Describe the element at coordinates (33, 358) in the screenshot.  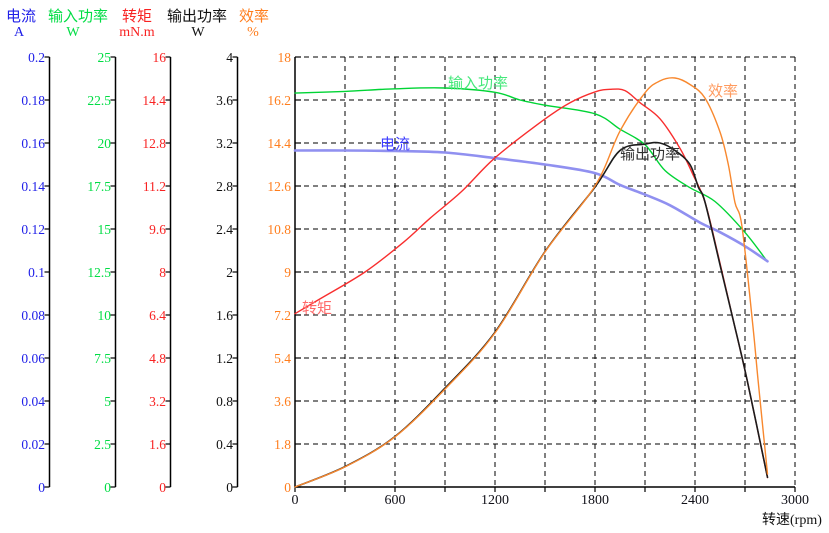
I see `tick-label-current: 0.06` at that location.